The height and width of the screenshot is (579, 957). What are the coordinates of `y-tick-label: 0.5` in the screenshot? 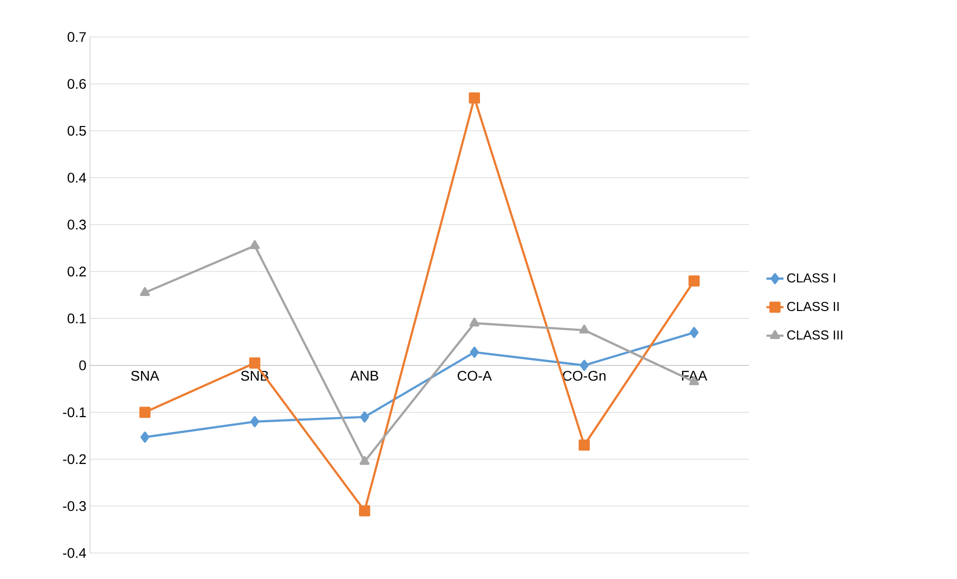 It's located at (77, 131).